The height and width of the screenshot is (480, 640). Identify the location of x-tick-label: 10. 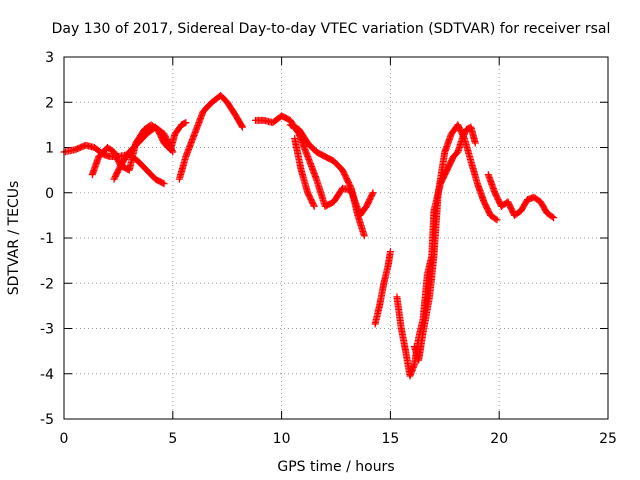
(282, 439).